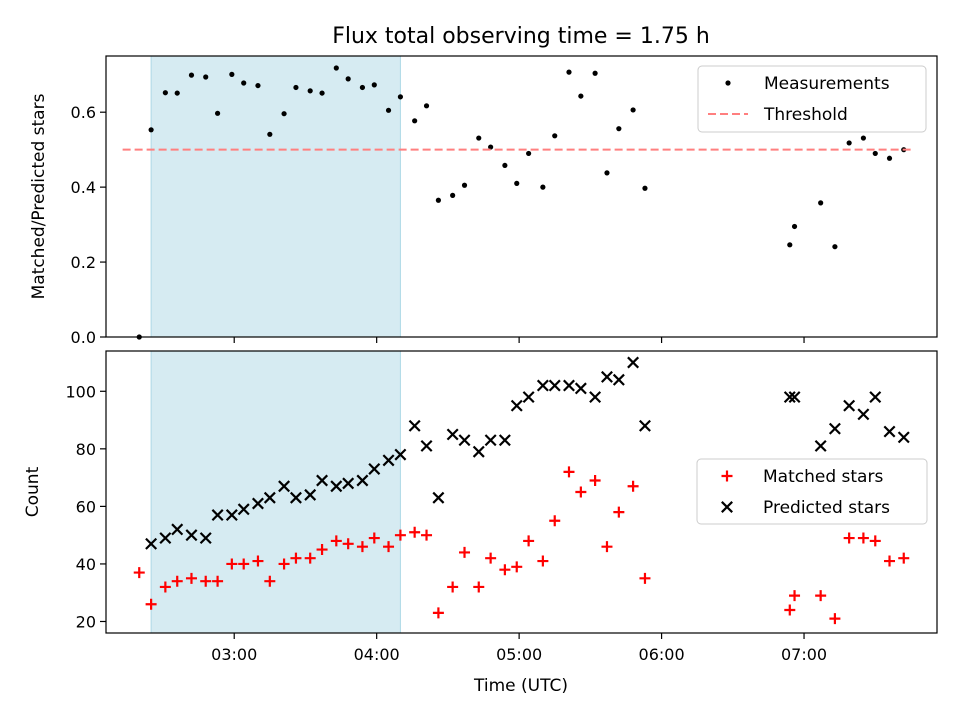 This screenshot has width=960, height=724. I want to click on y-tick-label: 40, so click(86, 564).